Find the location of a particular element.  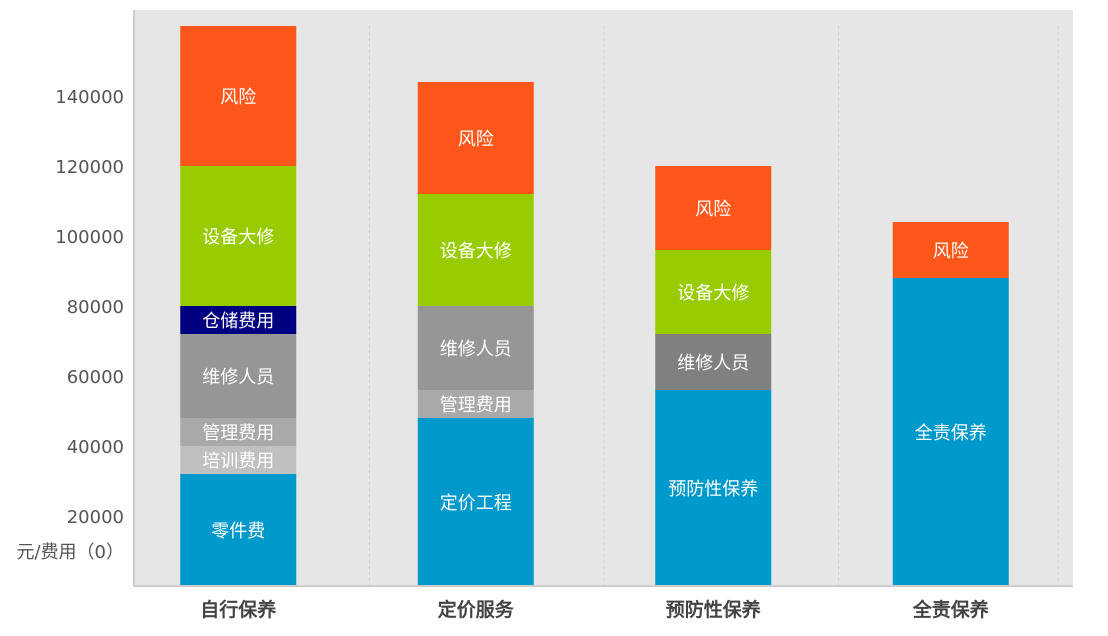

bar-stack: 零件费 培训费用 管理费用 维修人员 仓储费用 设备大修 风险 is located at coordinates (238, 306).